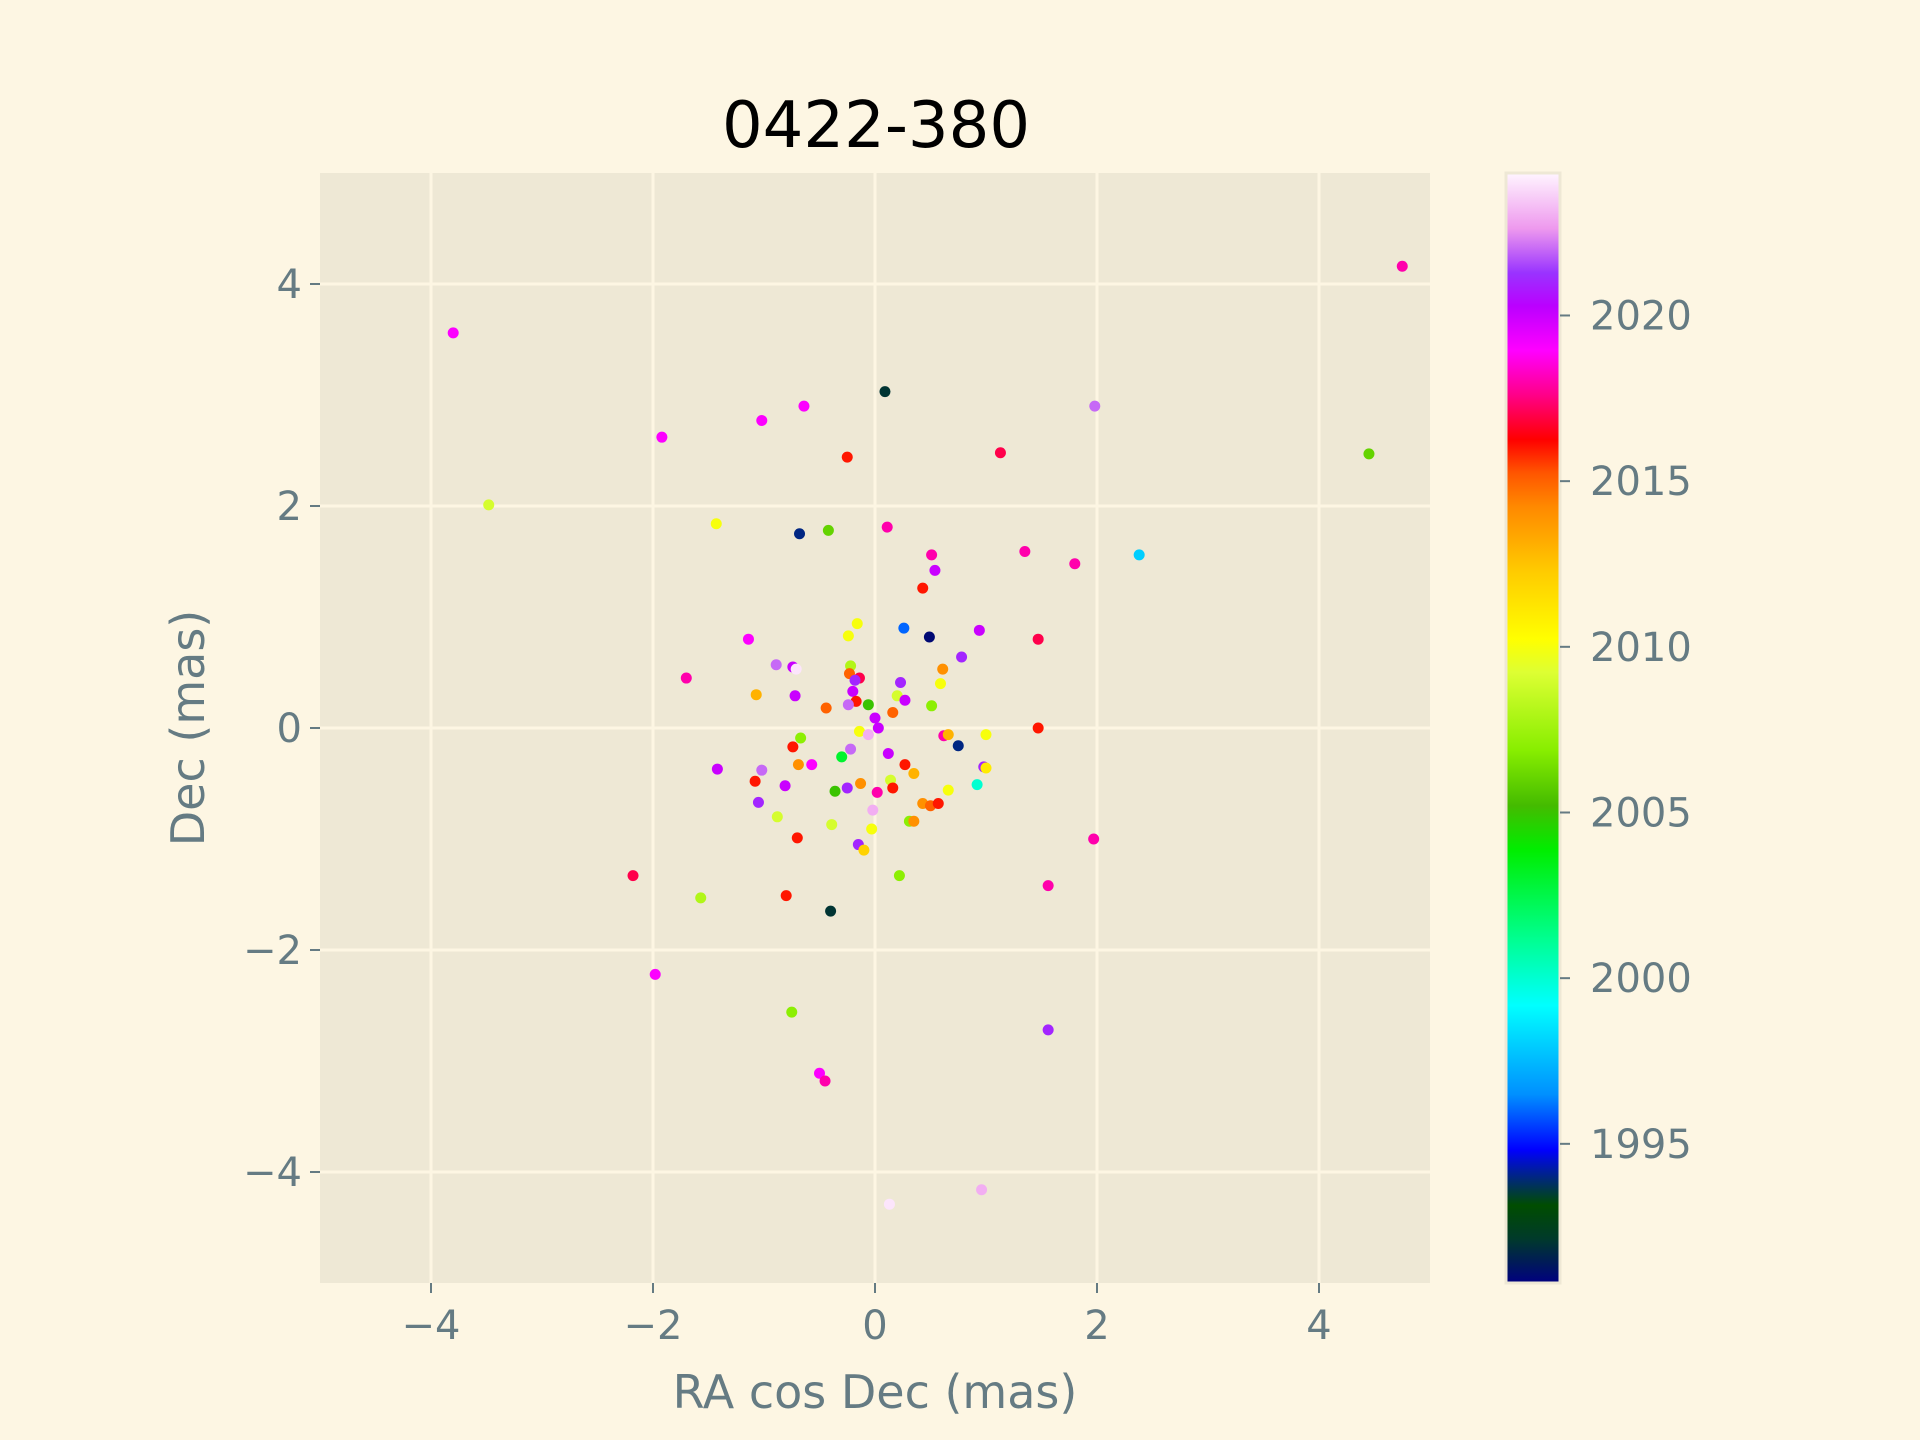  What do you see at coordinates (289, 507) in the screenshot?
I see `y-tick-label: 2` at bounding box center [289, 507].